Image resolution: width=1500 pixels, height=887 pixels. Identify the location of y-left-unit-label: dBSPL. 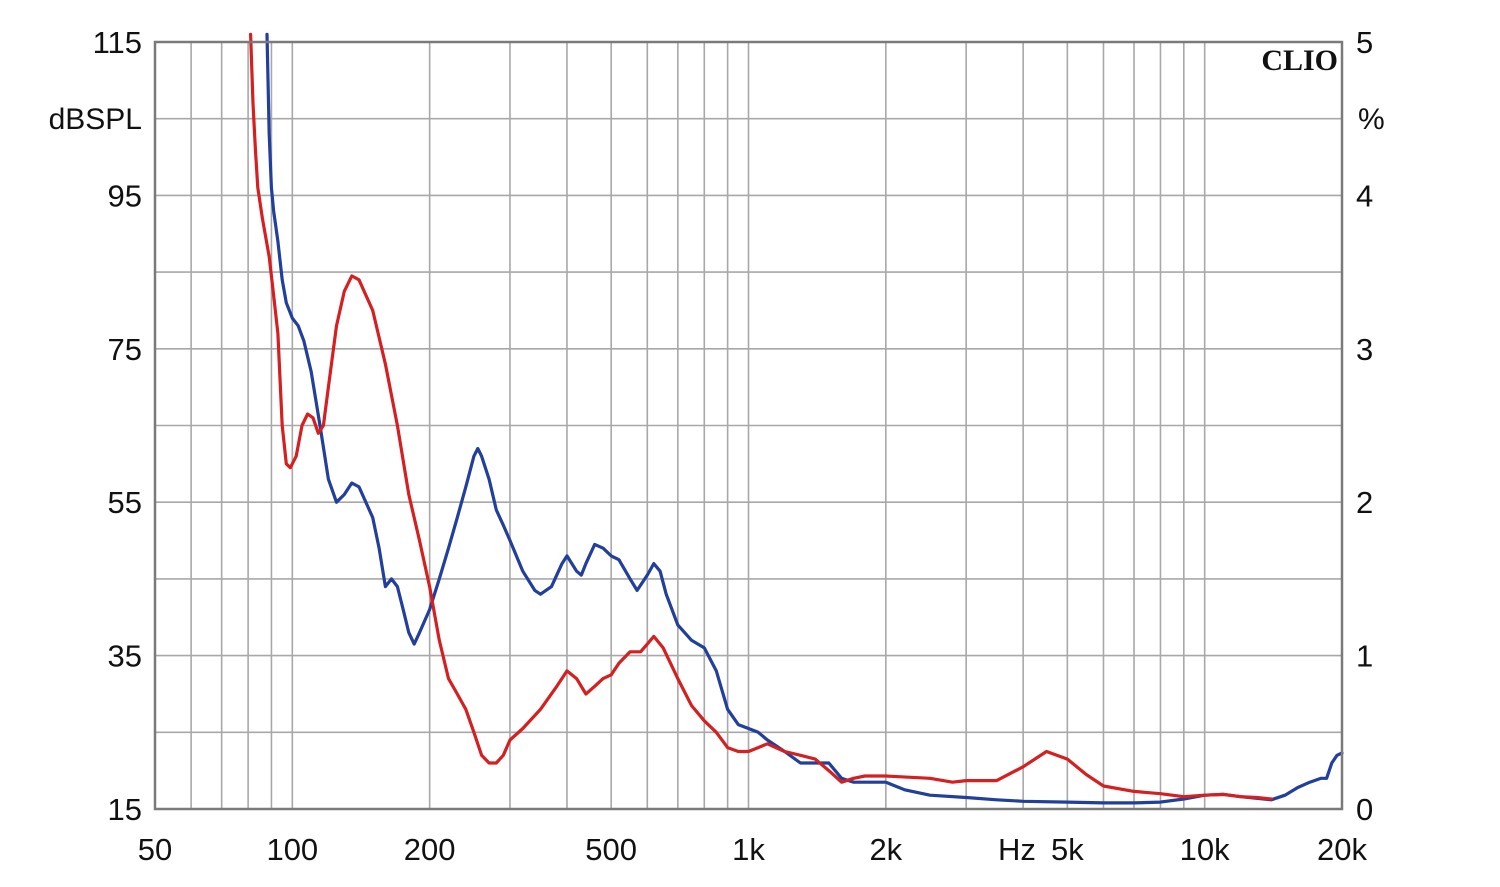
(95, 119).